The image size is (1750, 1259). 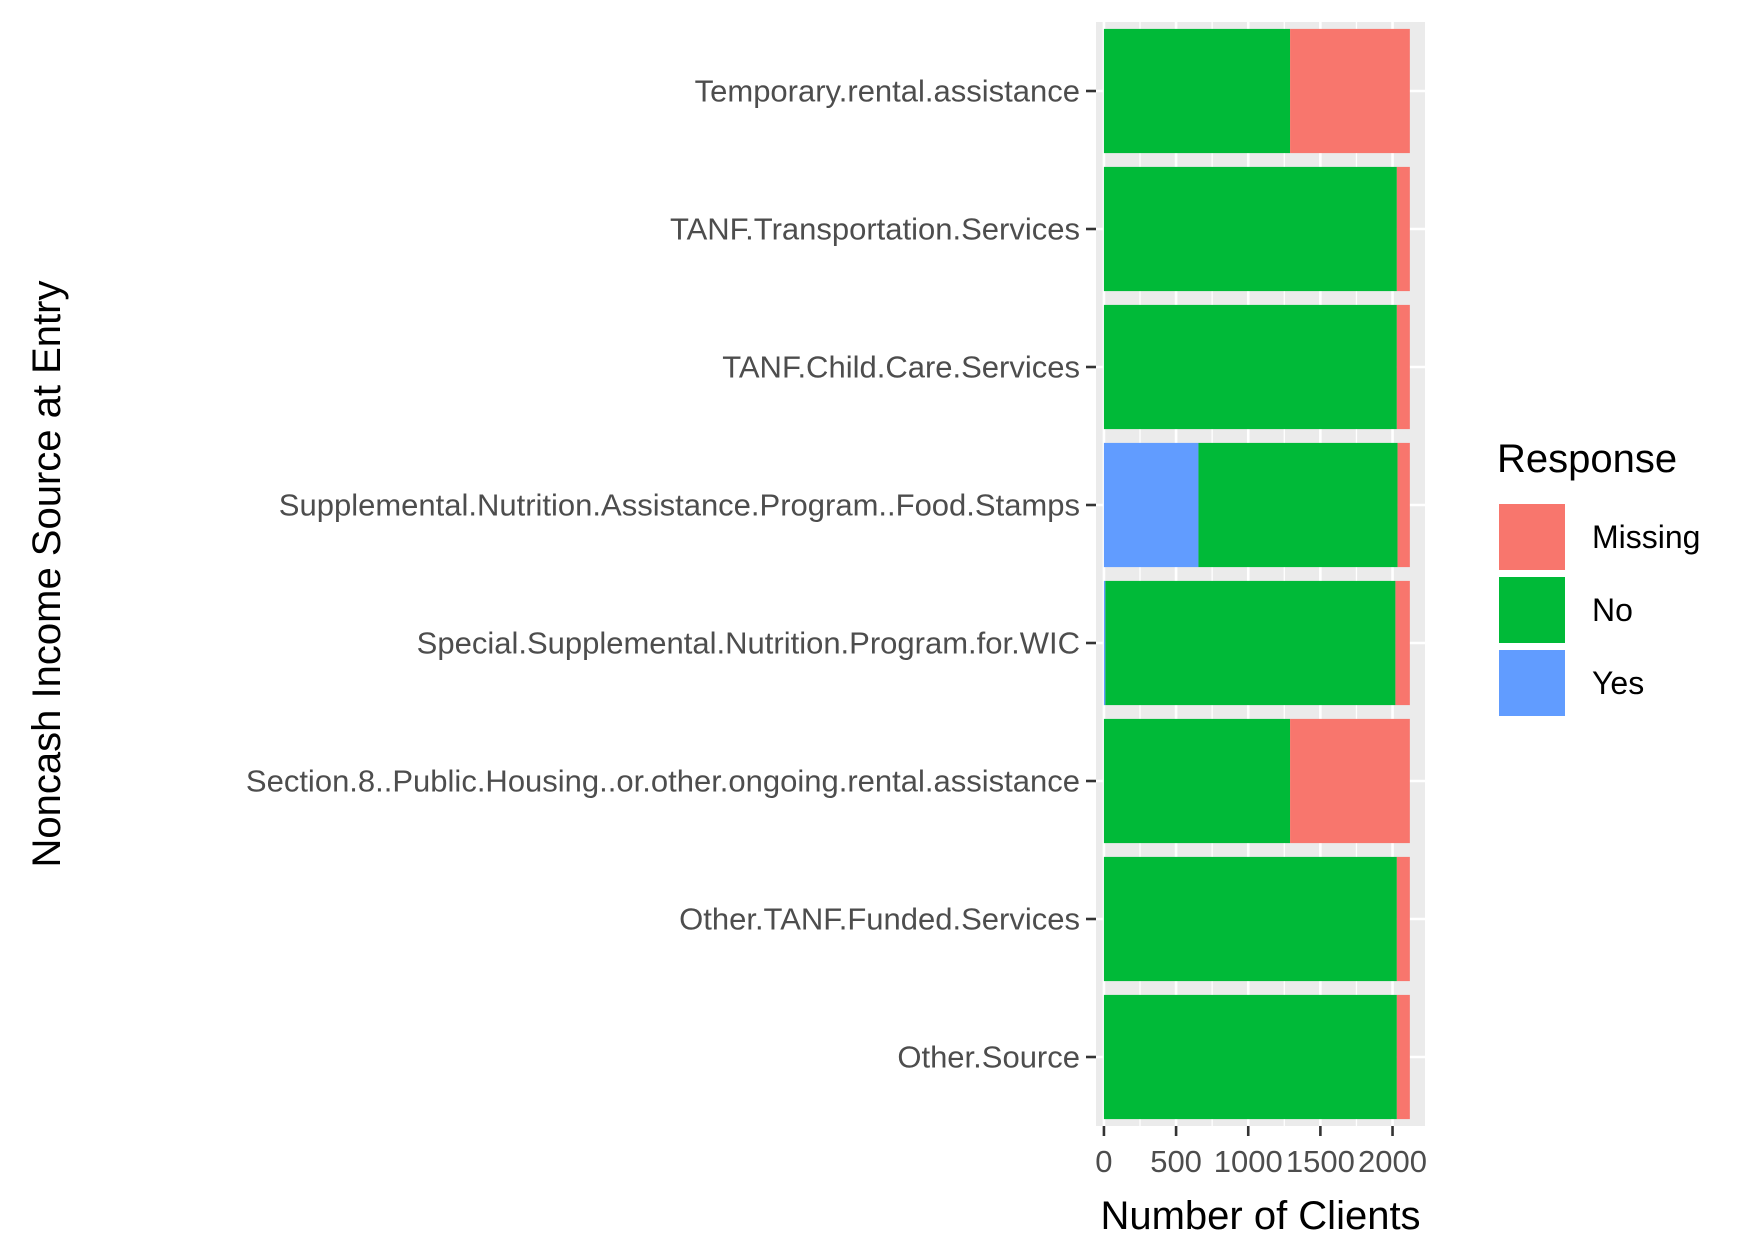 What do you see at coordinates (887, 91) in the screenshot?
I see `y-tick-label: Temporary.rental.assistance` at bounding box center [887, 91].